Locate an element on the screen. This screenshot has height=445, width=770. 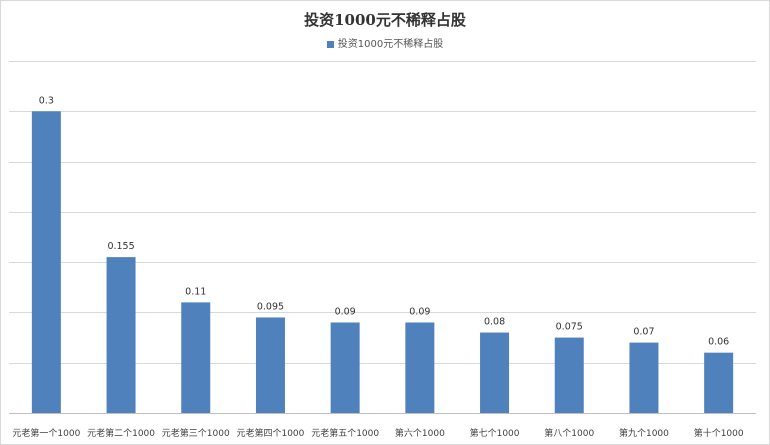
x-tick-label: 第九个1000 is located at coordinates (644, 433).